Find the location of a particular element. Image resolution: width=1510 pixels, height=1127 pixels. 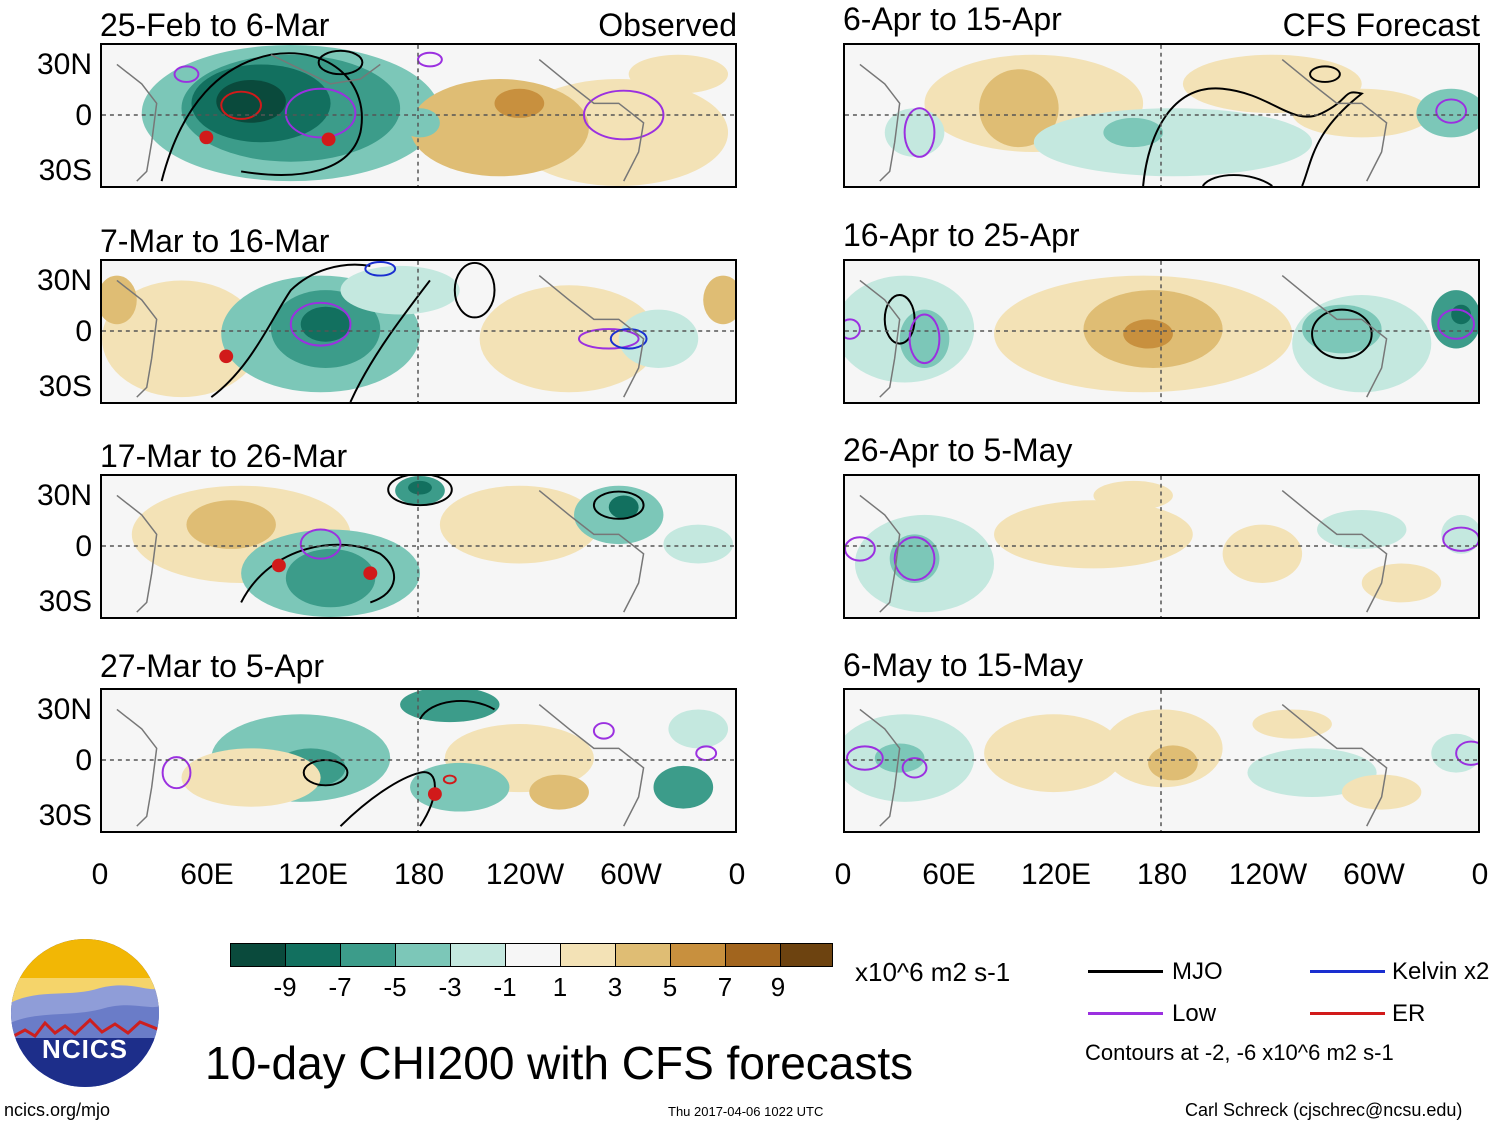

panel-tag-observed: Observed is located at coordinates (667, 25).